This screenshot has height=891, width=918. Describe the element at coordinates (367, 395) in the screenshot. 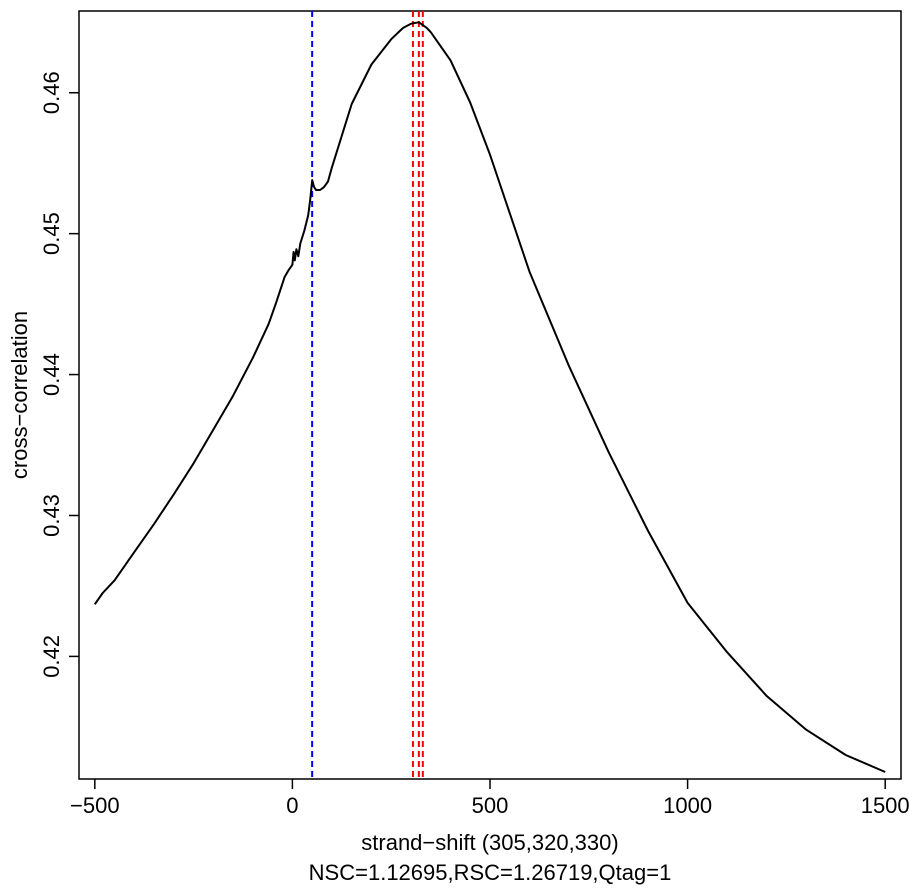

I see `reference-lines` at that location.